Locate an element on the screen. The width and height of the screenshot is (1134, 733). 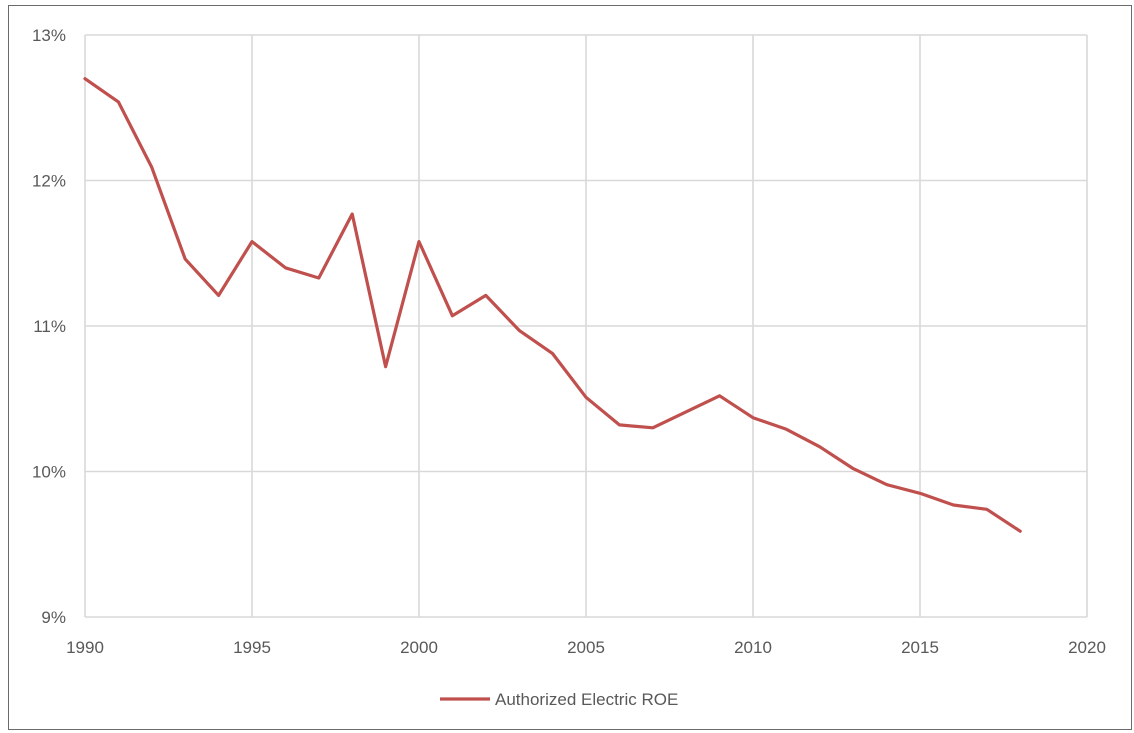
legend-label: Authorized Electric ROE is located at coordinates (586, 699).